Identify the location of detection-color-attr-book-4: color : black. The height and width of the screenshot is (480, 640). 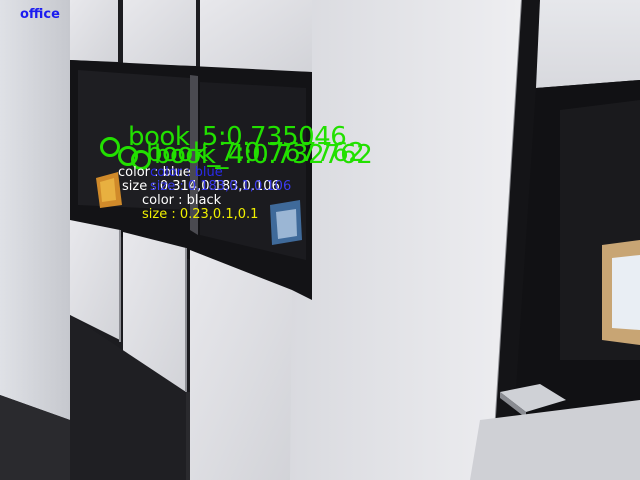
(182, 200).